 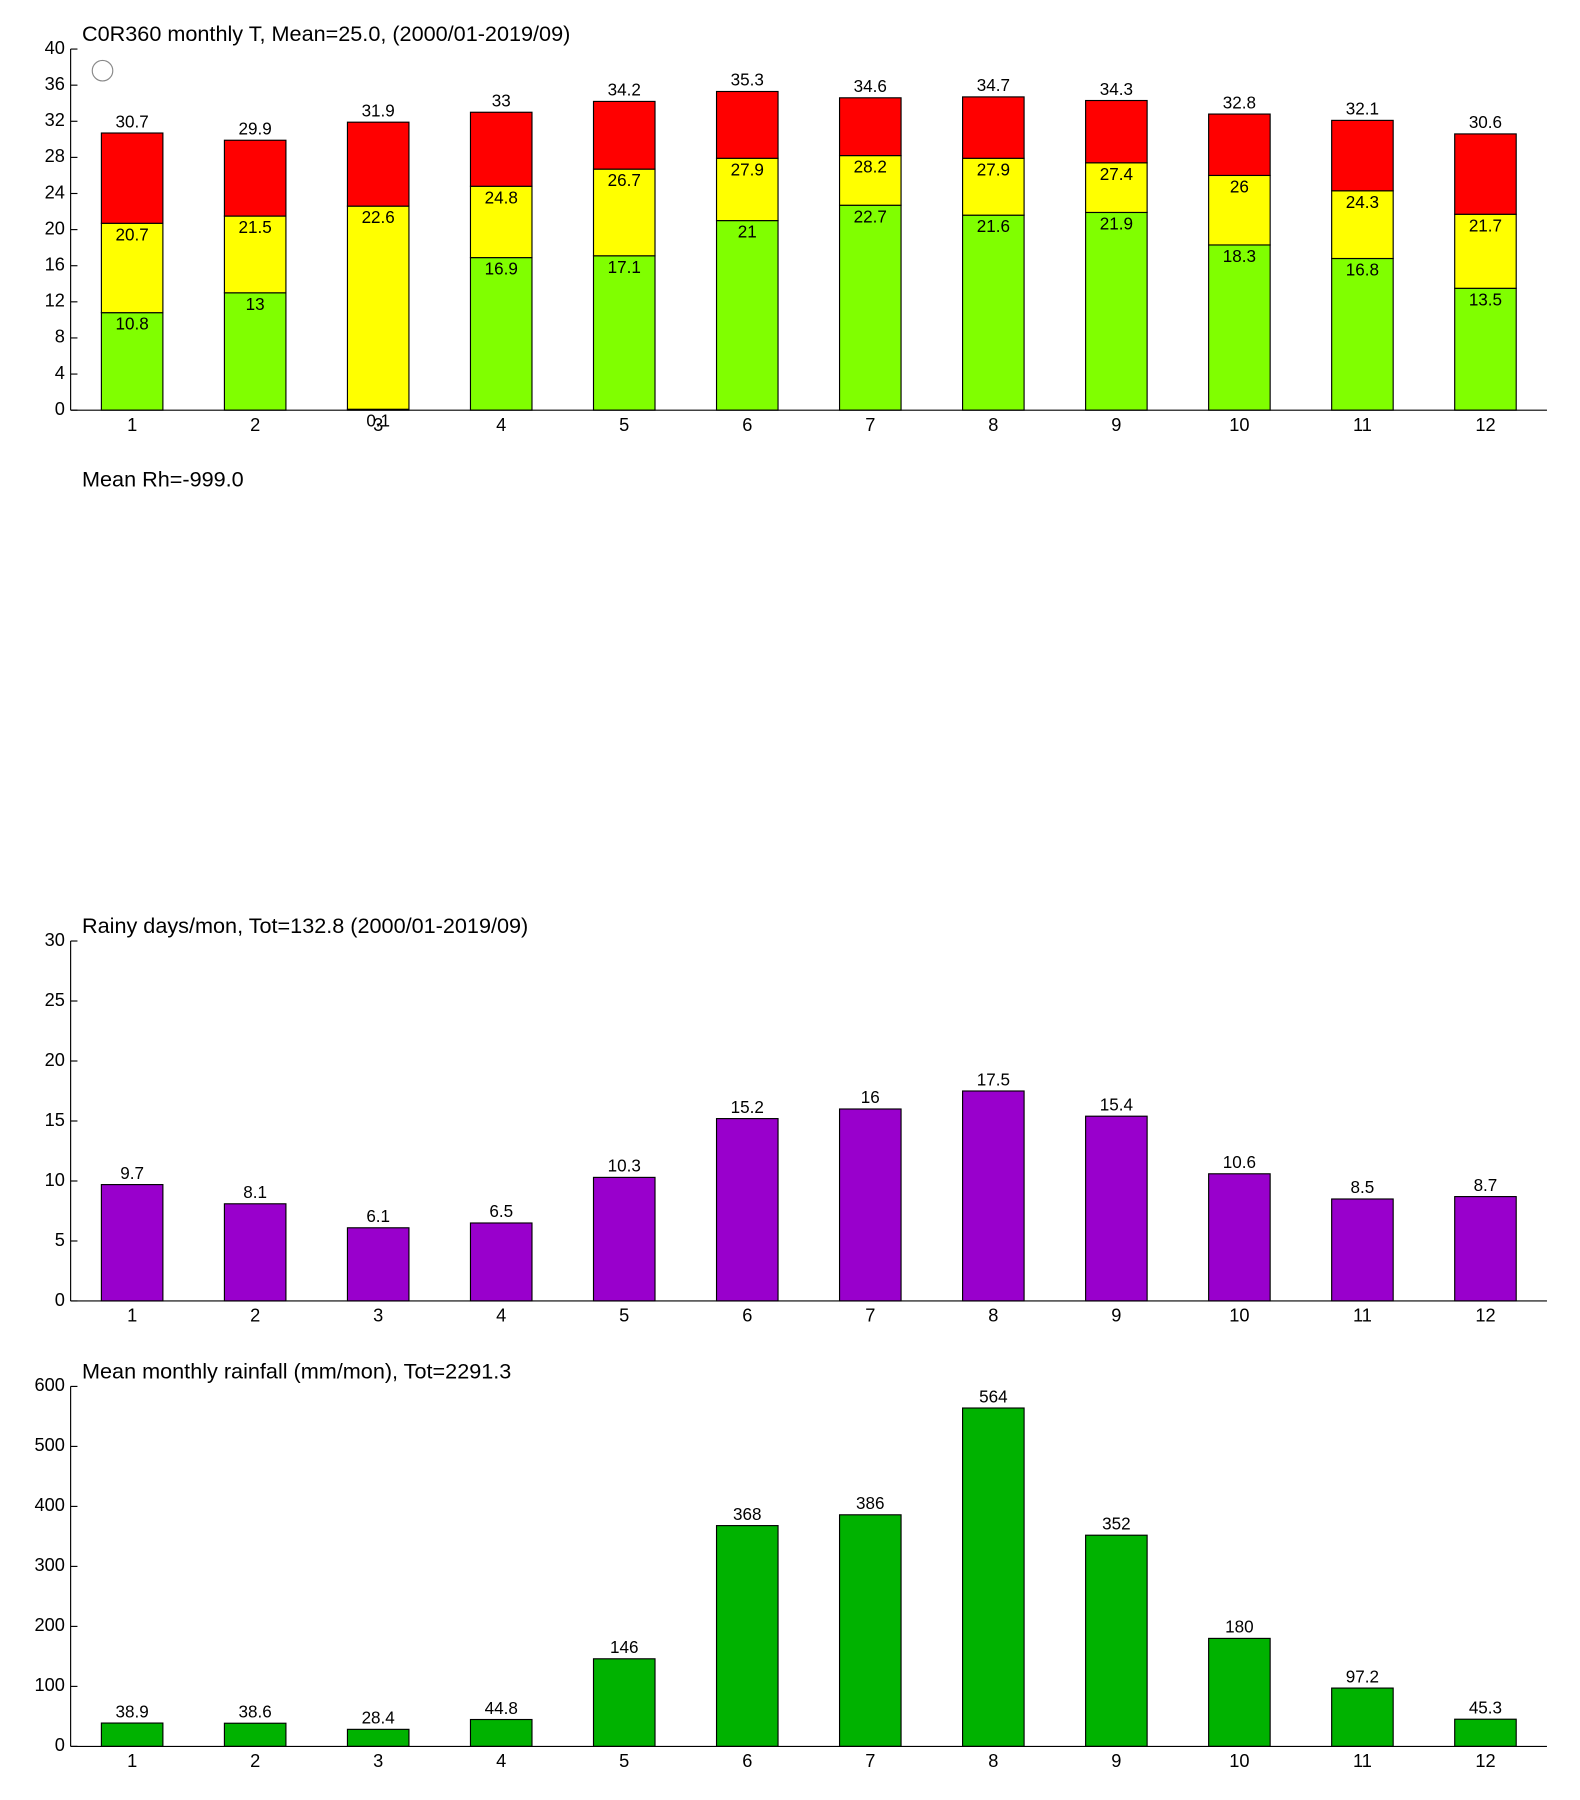 I want to click on value-label: 10.3, so click(x=624, y=1166).